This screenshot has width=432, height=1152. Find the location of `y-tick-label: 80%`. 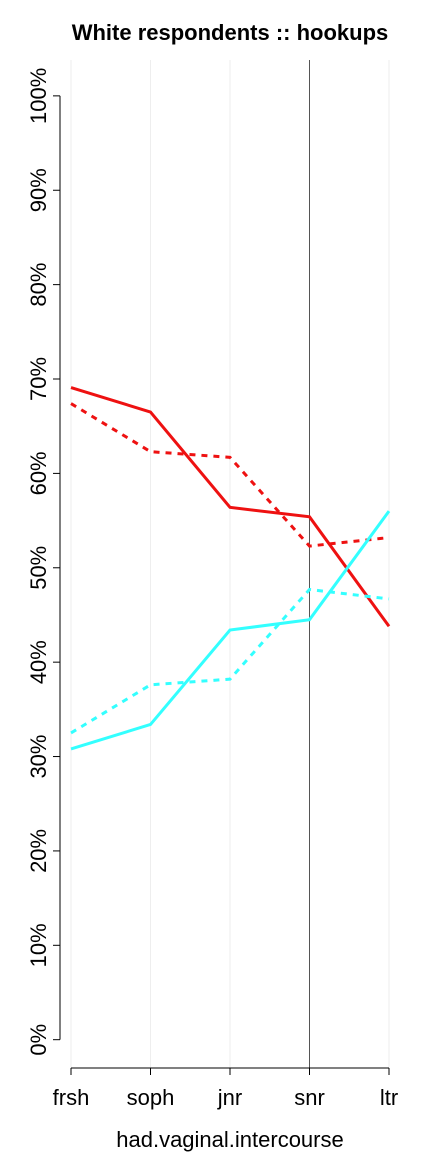

y-tick-label: 80% is located at coordinates (38, 285).